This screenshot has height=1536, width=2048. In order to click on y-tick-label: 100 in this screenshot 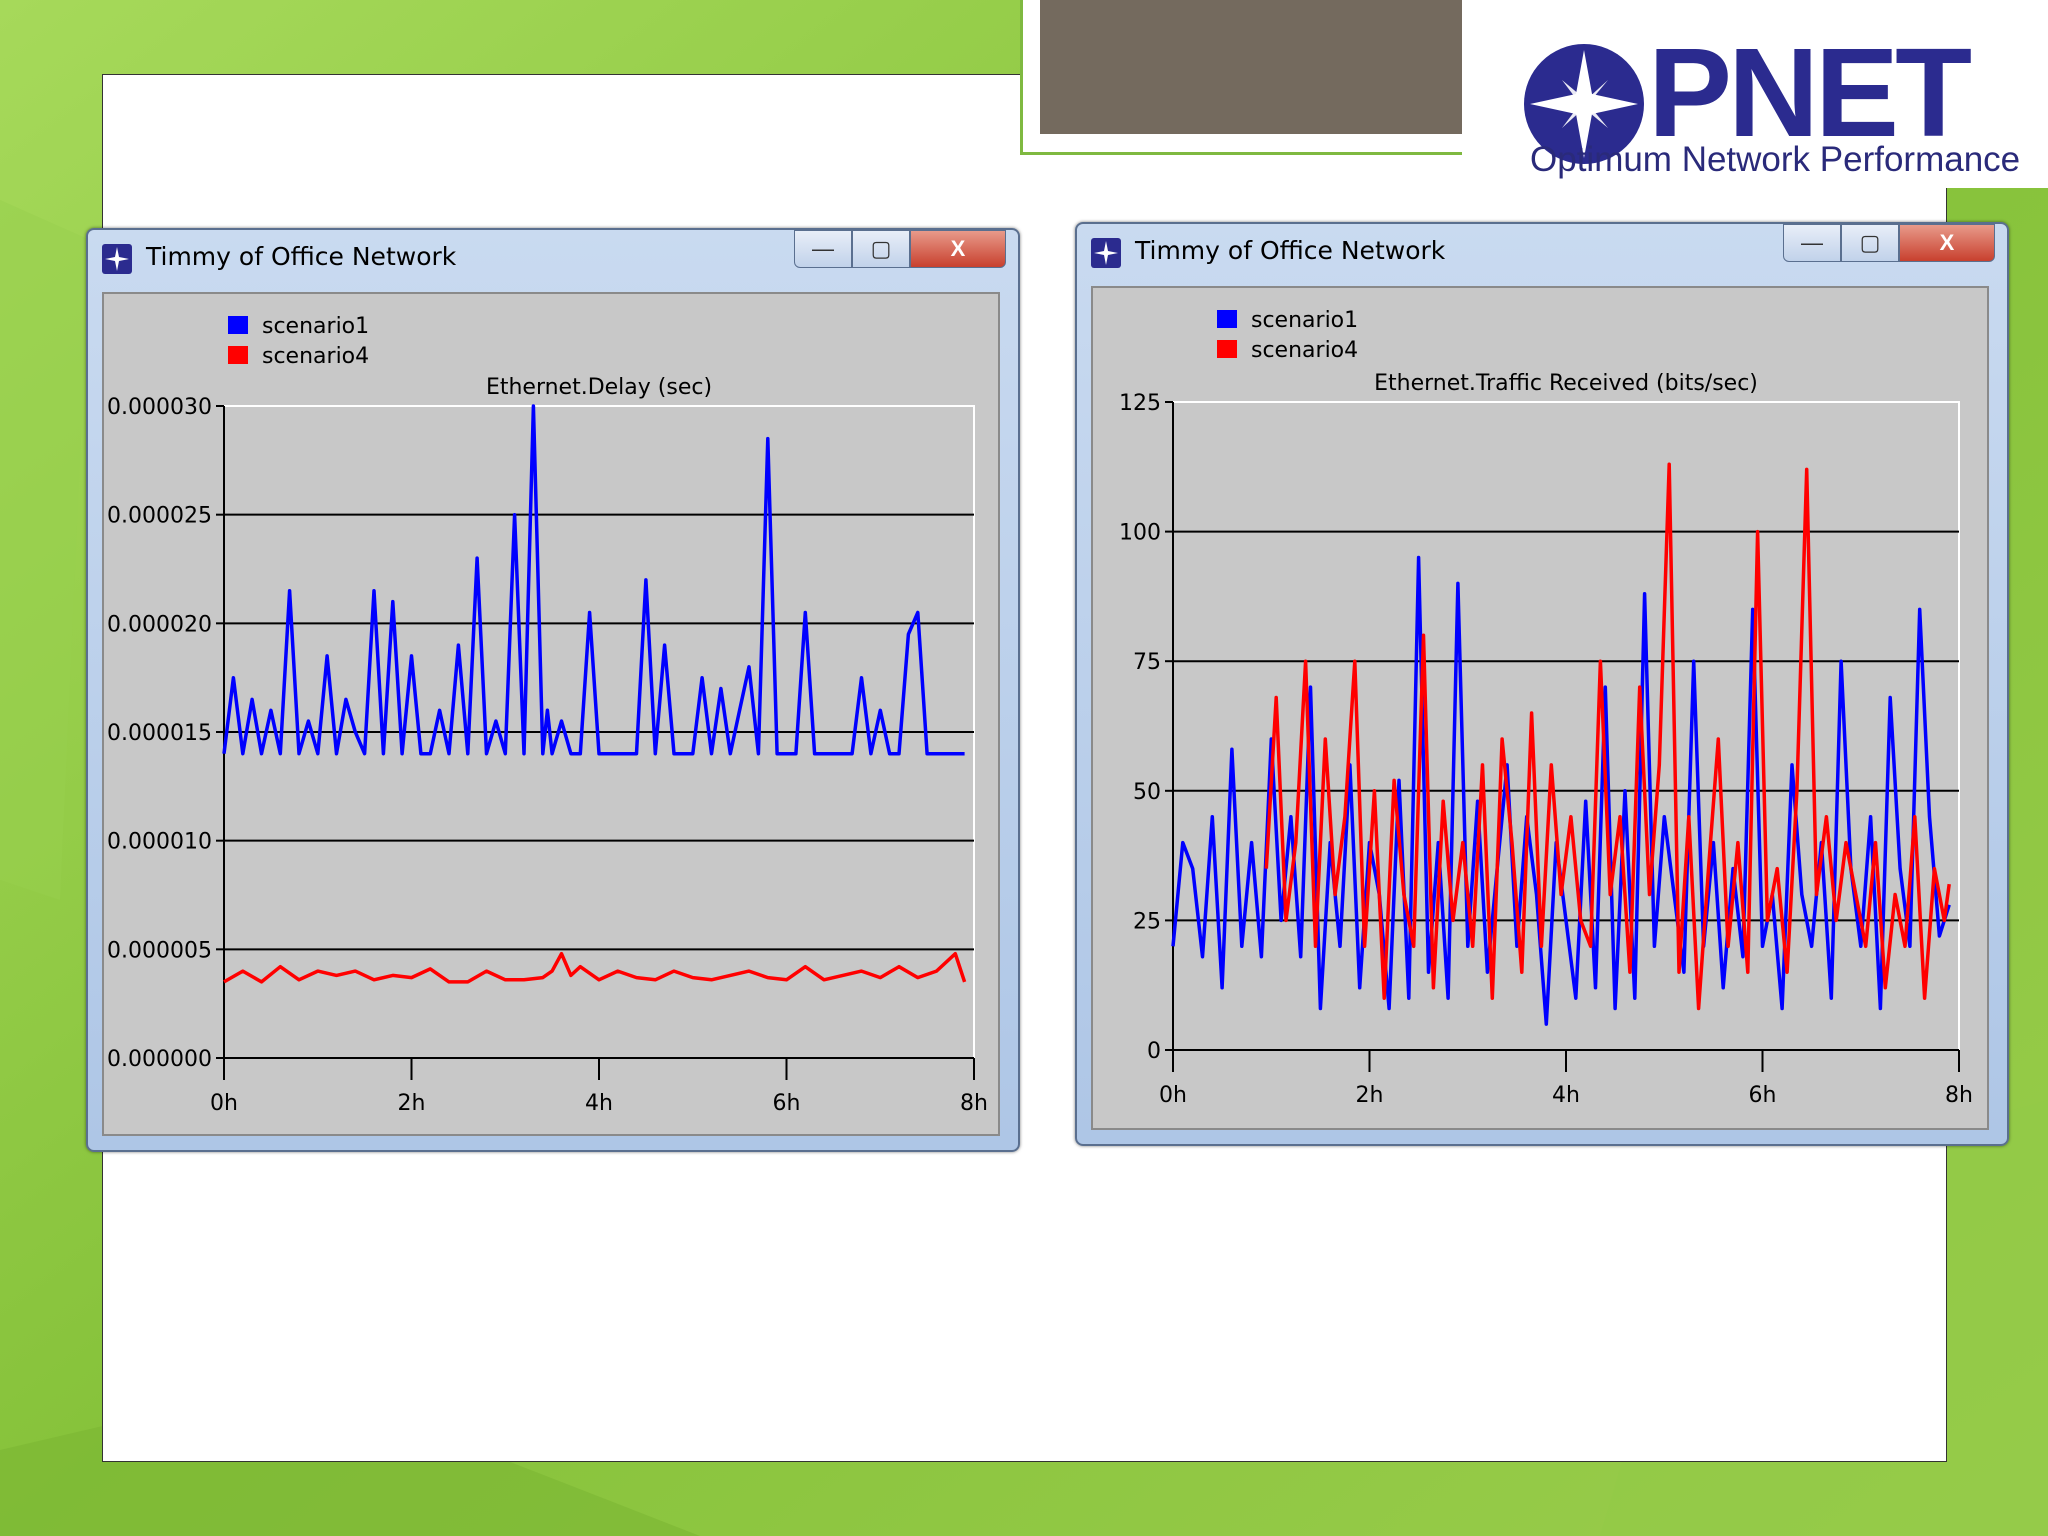, I will do `click(1140, 533)`.